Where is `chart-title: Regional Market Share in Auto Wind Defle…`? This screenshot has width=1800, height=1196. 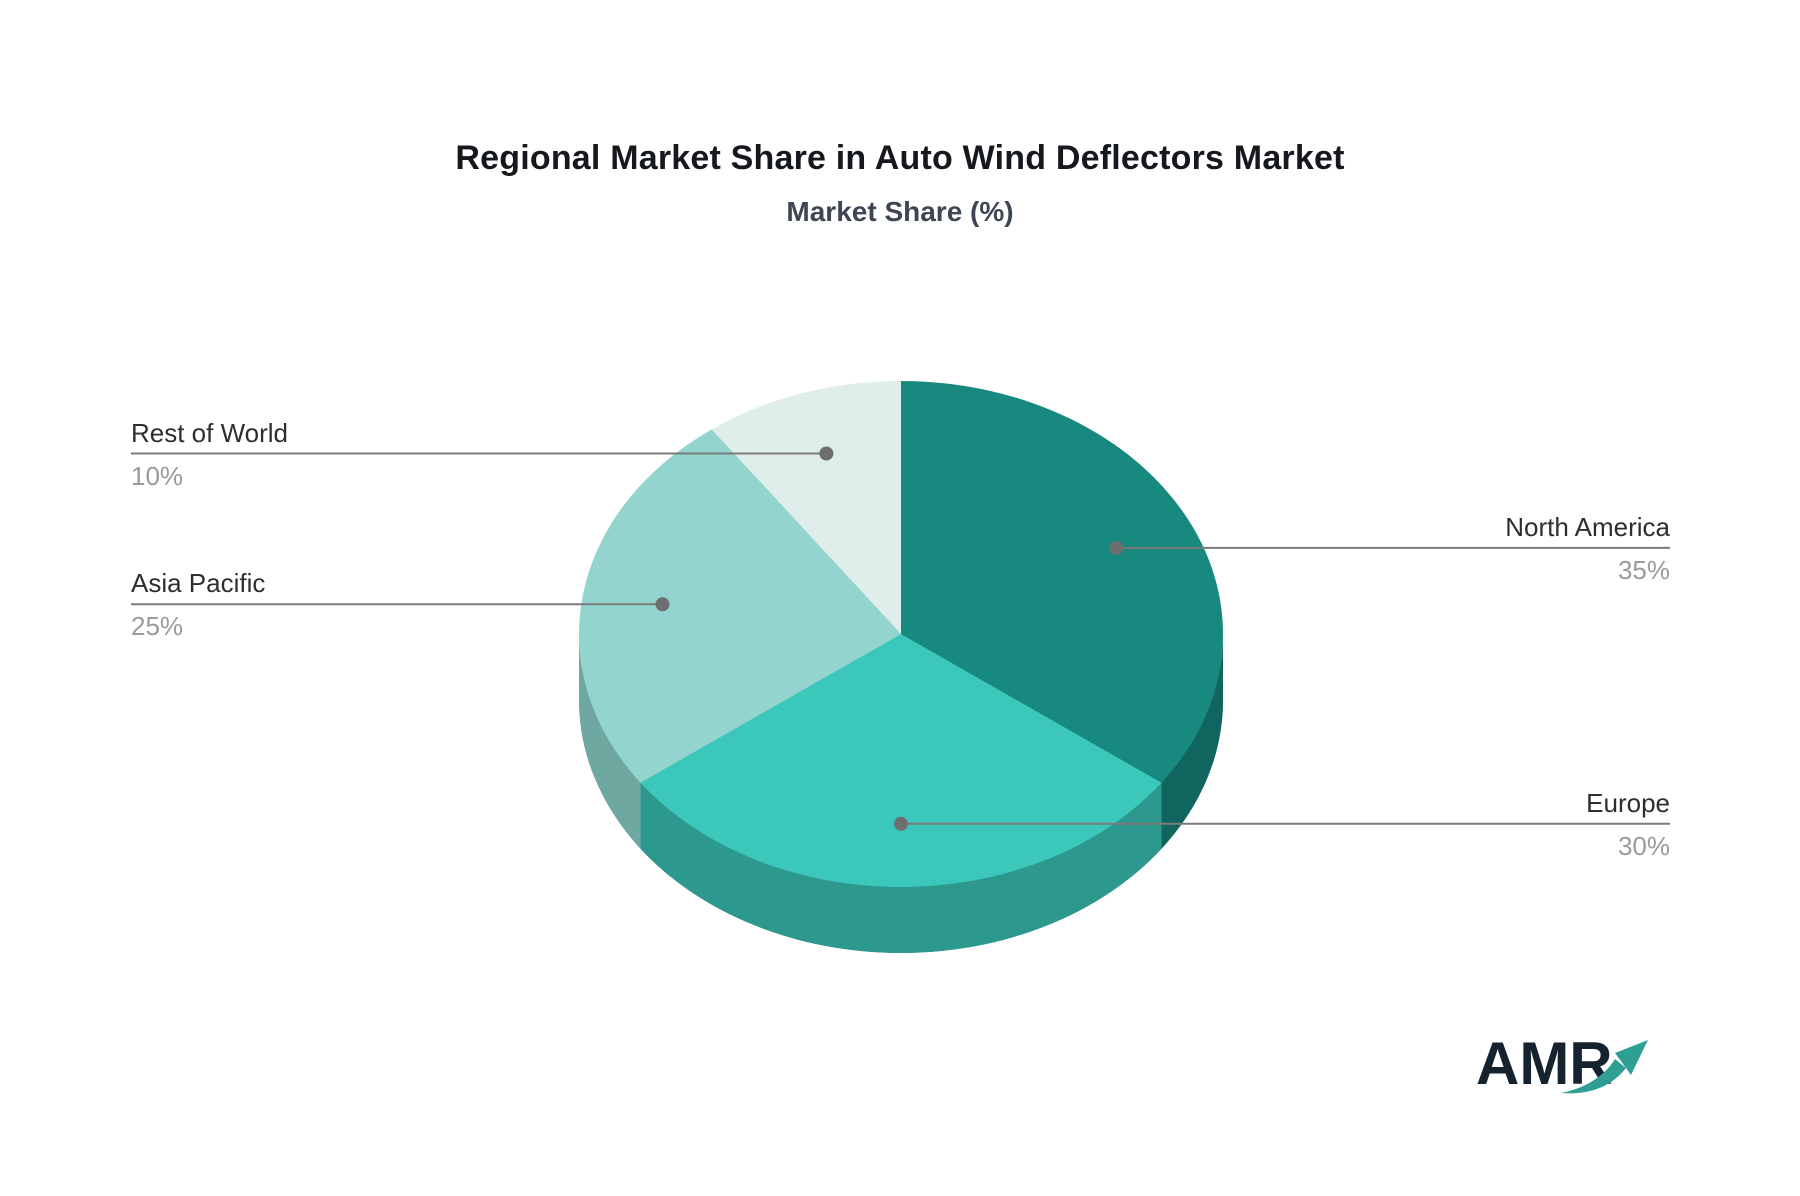 chart-title: Regional Market Share in Auto Wind Defle… is located at coordinates (900, 158).